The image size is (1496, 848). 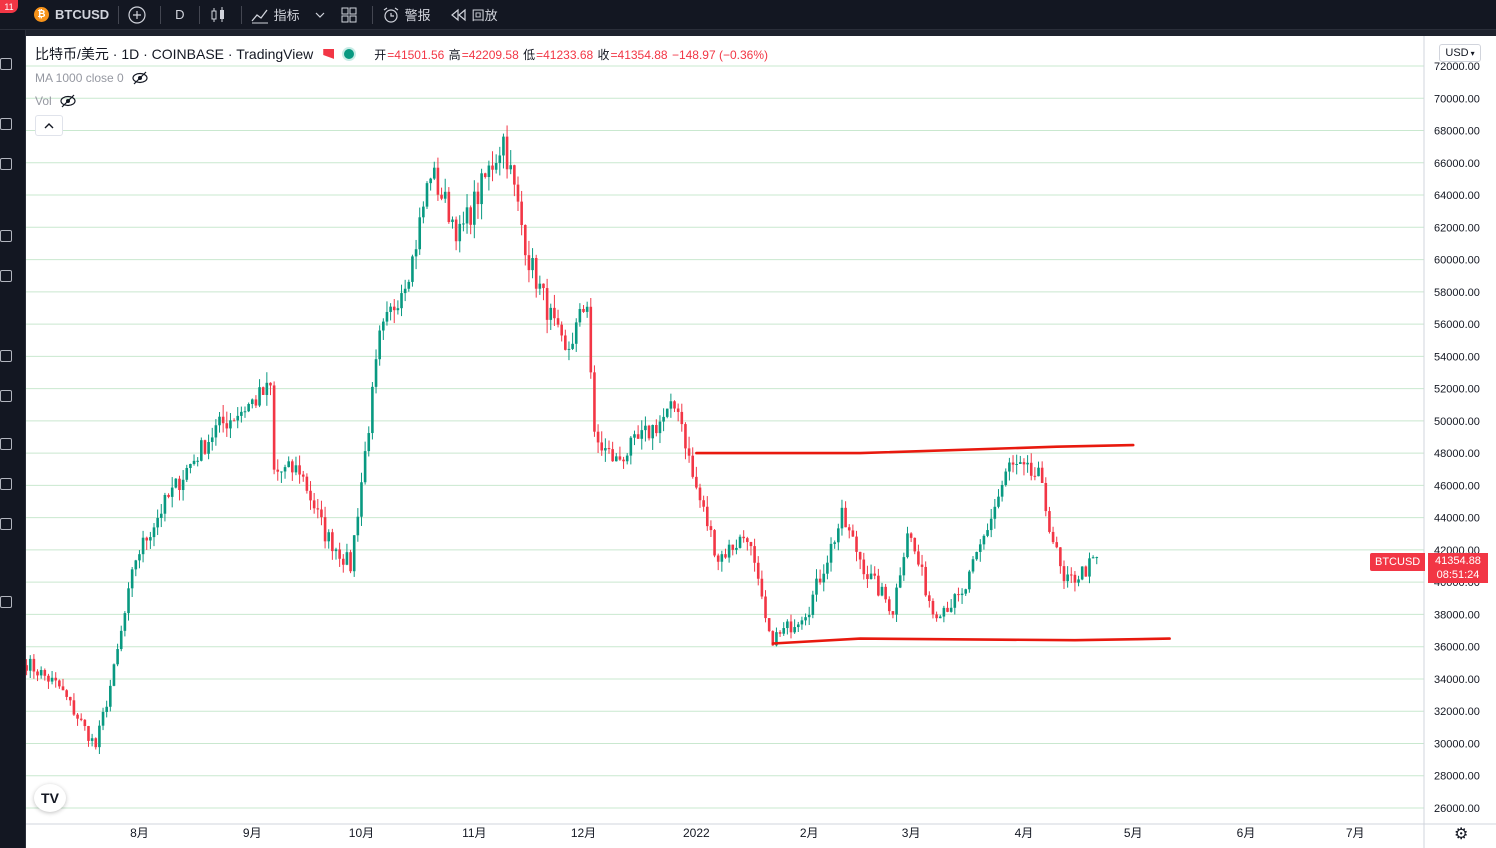 I want to click on support-line, so click(x=971, y=641).